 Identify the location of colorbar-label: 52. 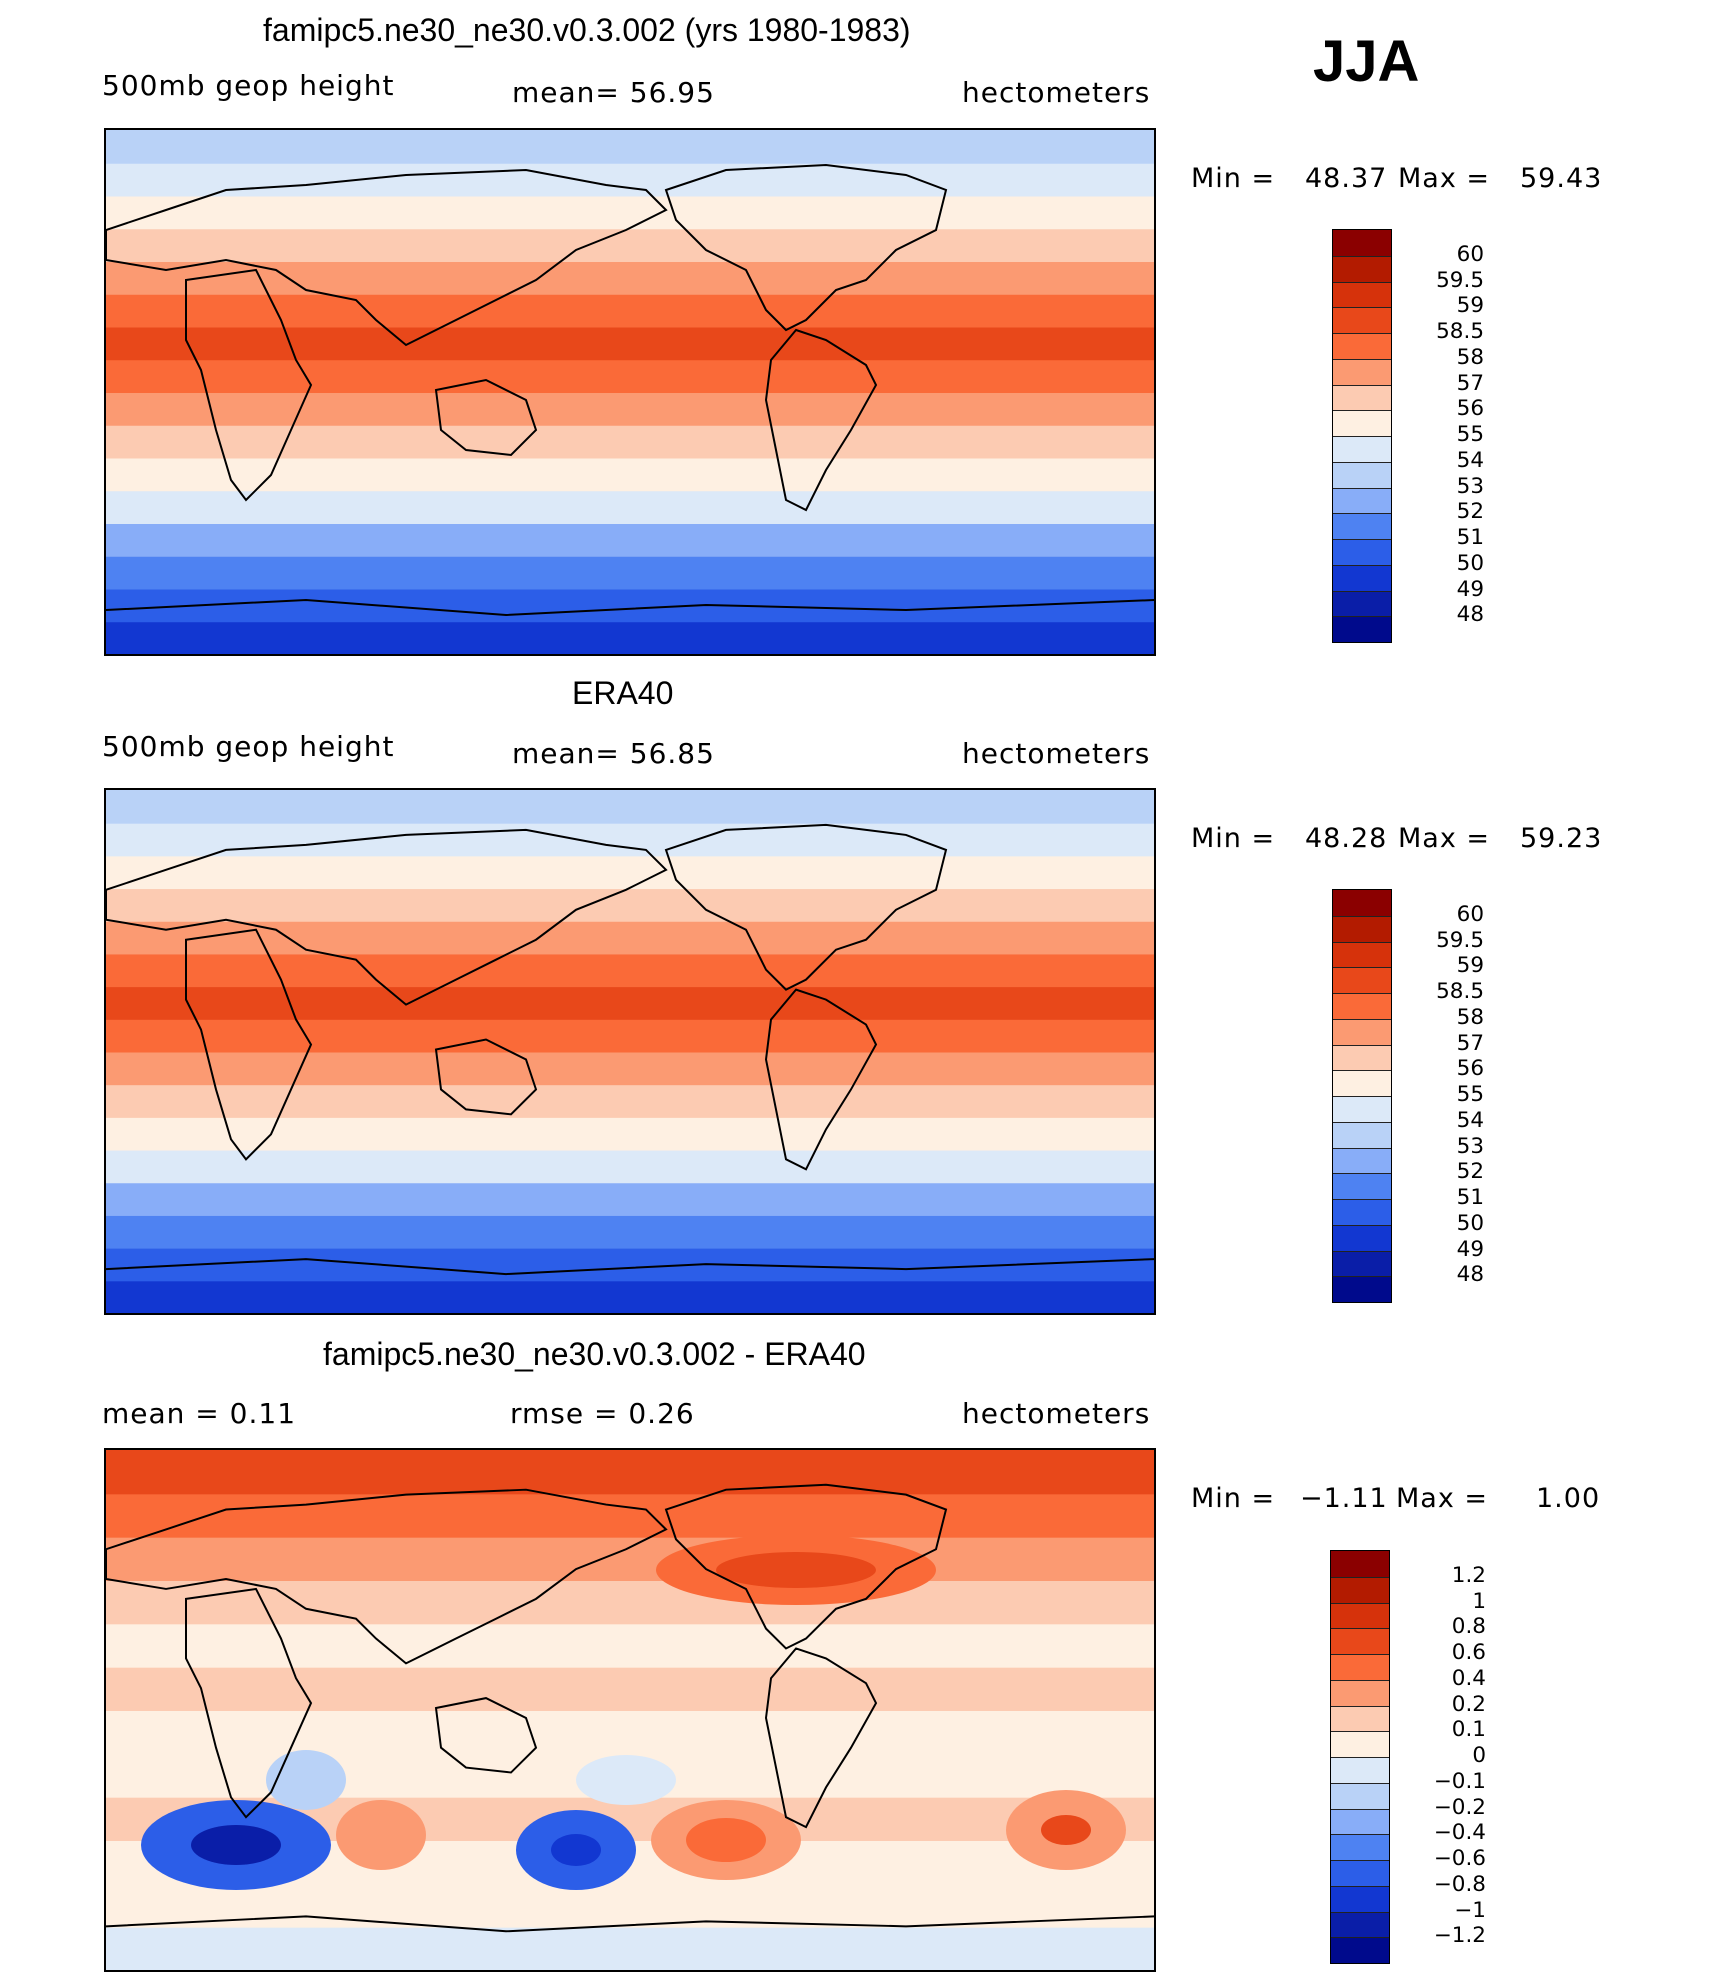
(1470, 1172).